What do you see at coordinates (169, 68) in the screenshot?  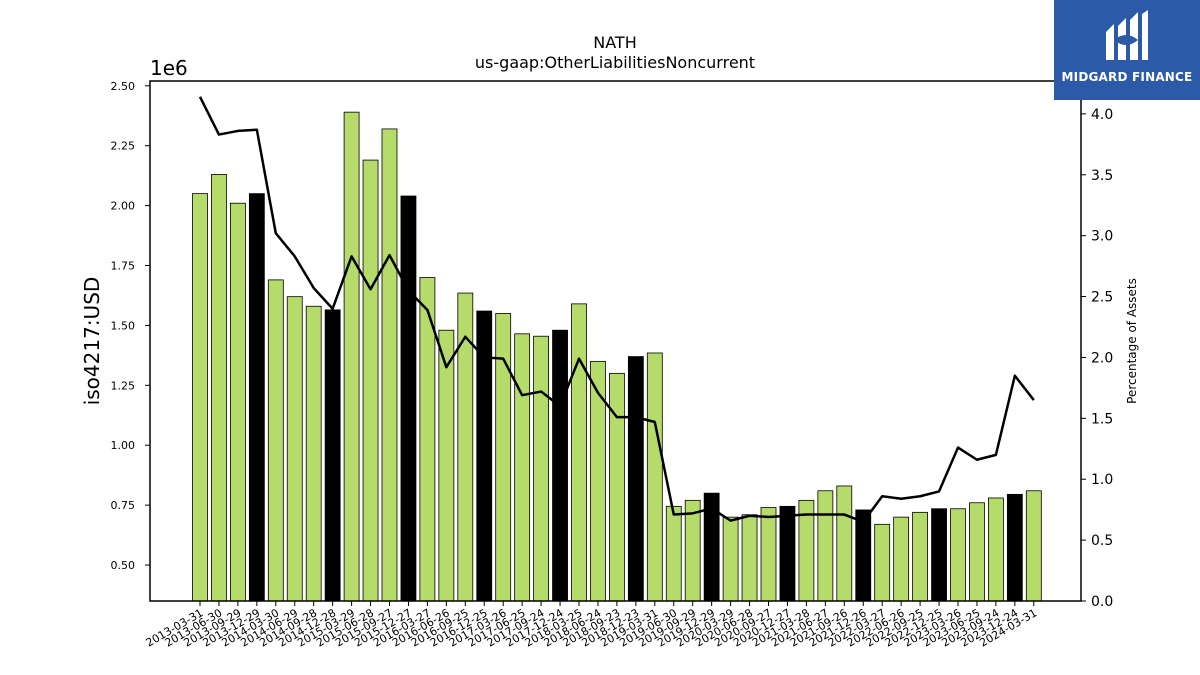 I see `y-offset-label: 1e6` at bounding box center [169, 68].